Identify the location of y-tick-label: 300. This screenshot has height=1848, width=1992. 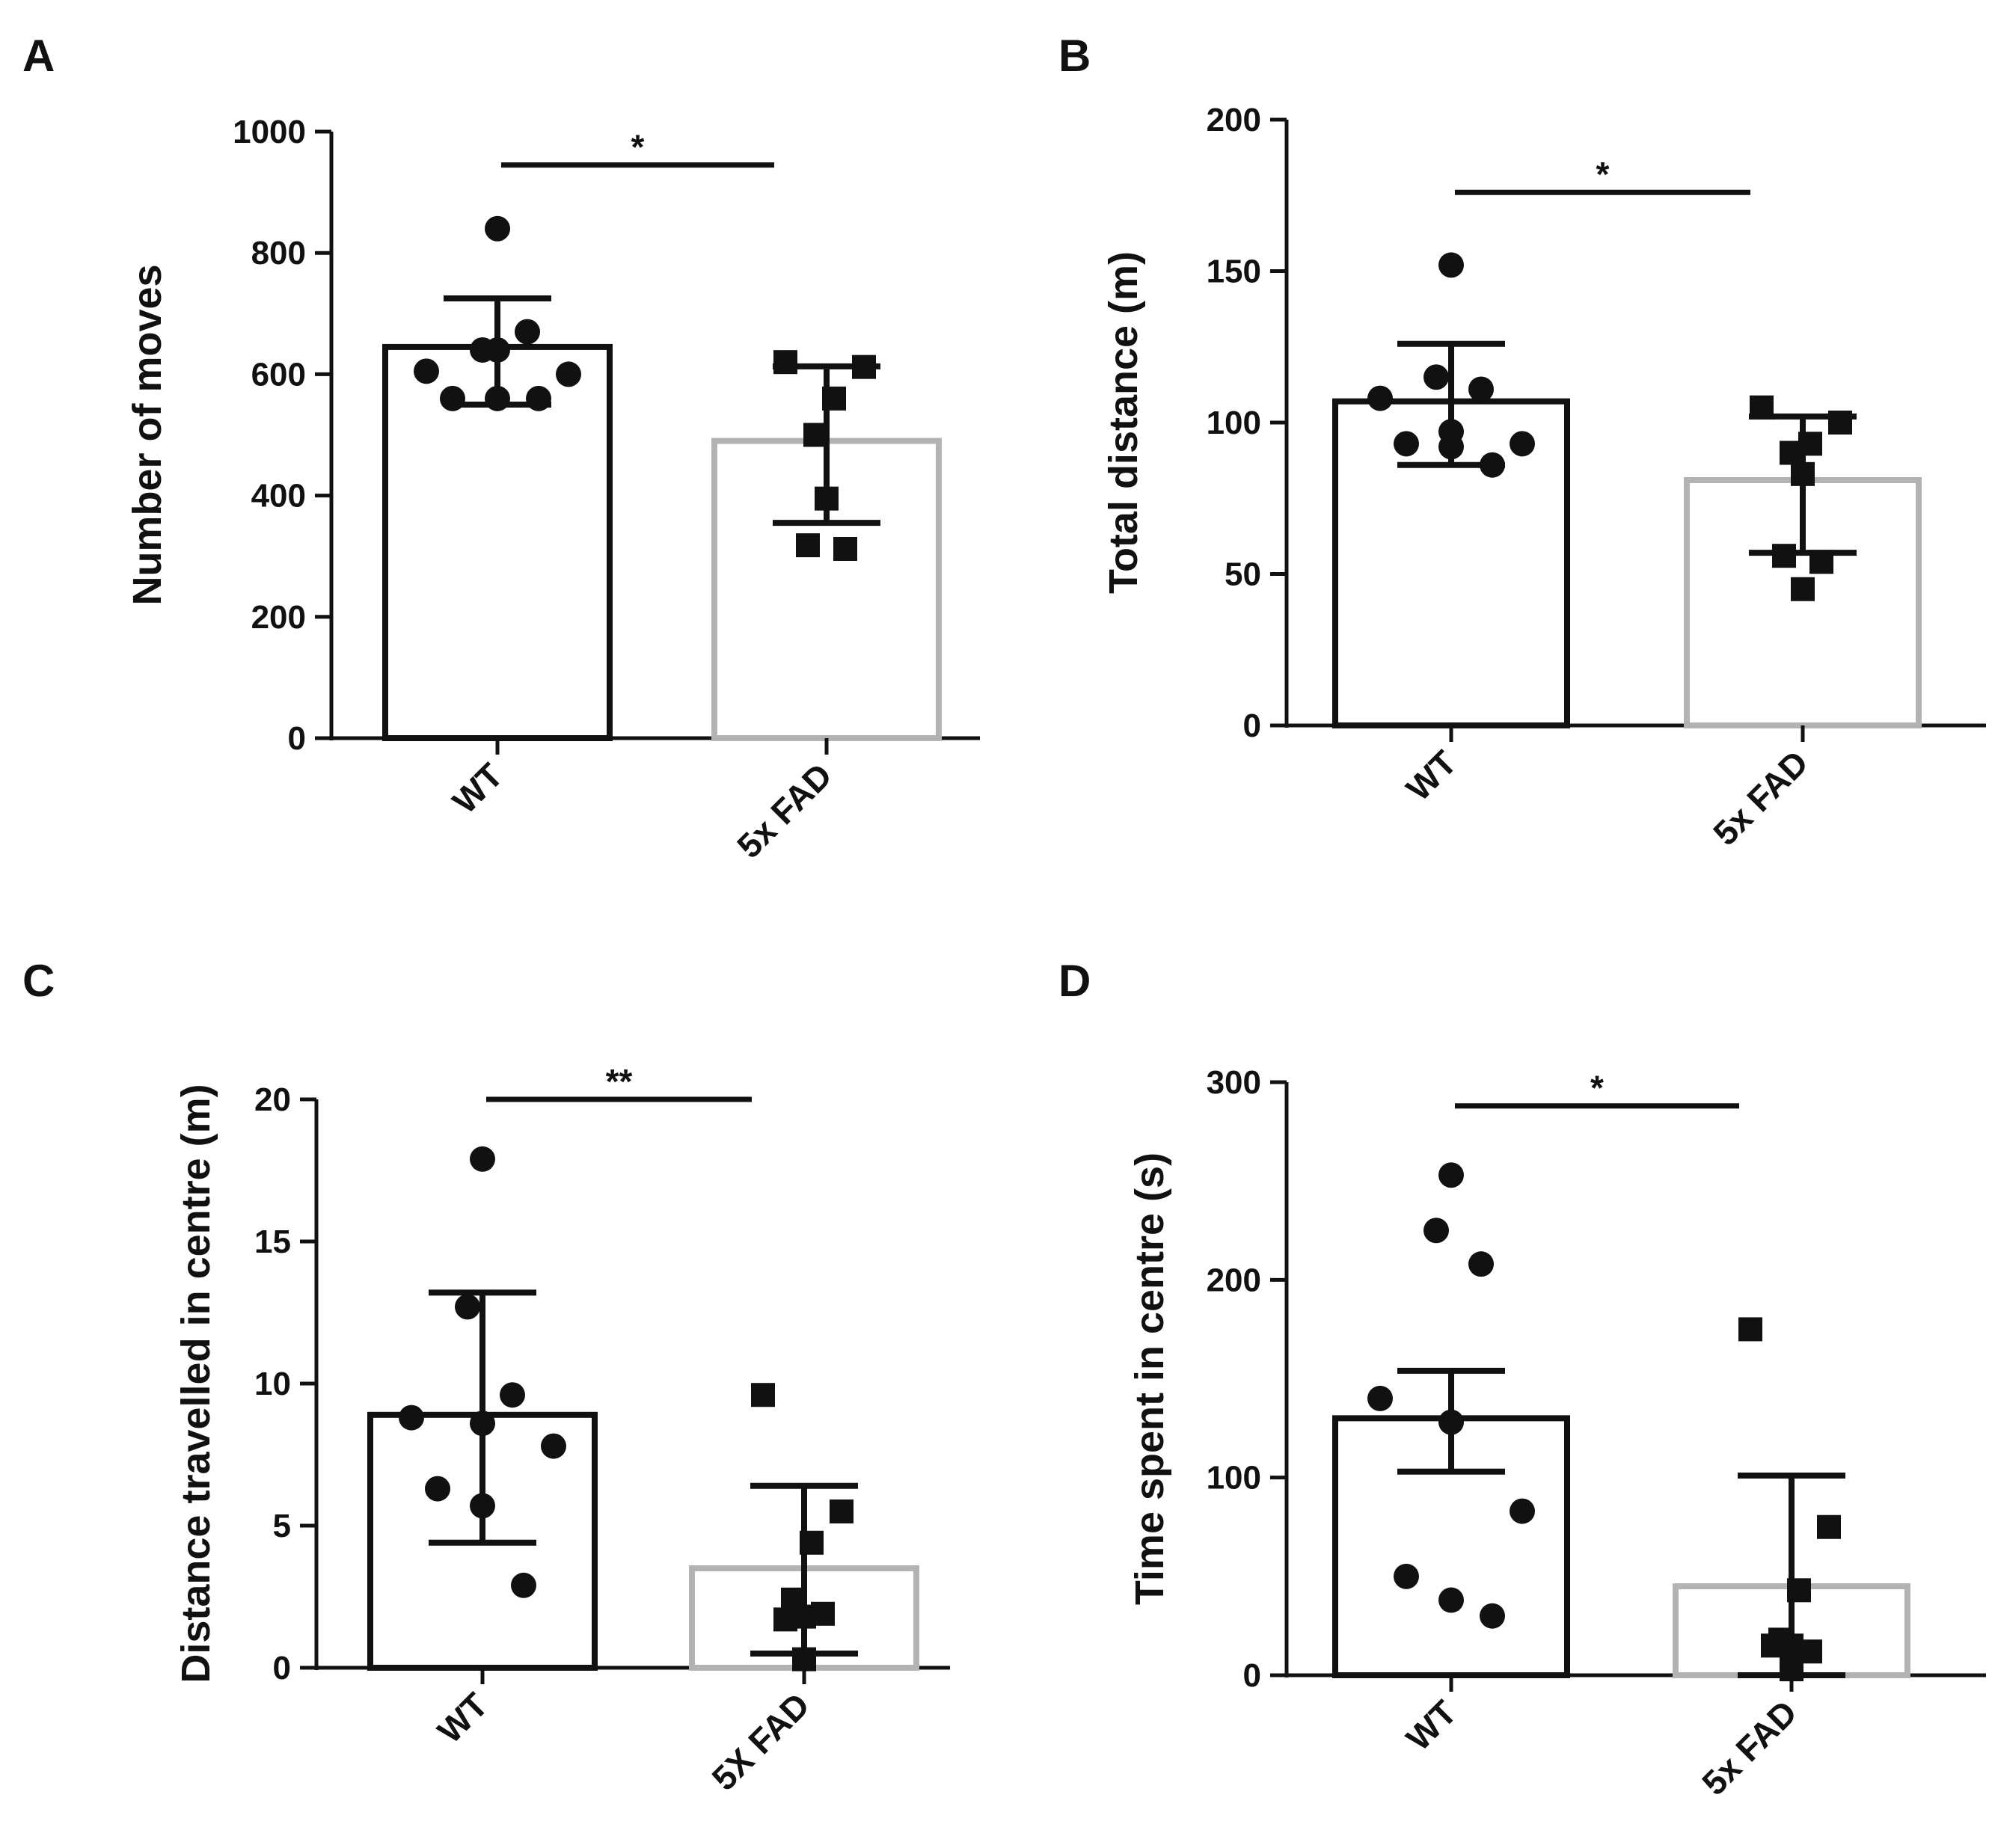
(1234, 1082).